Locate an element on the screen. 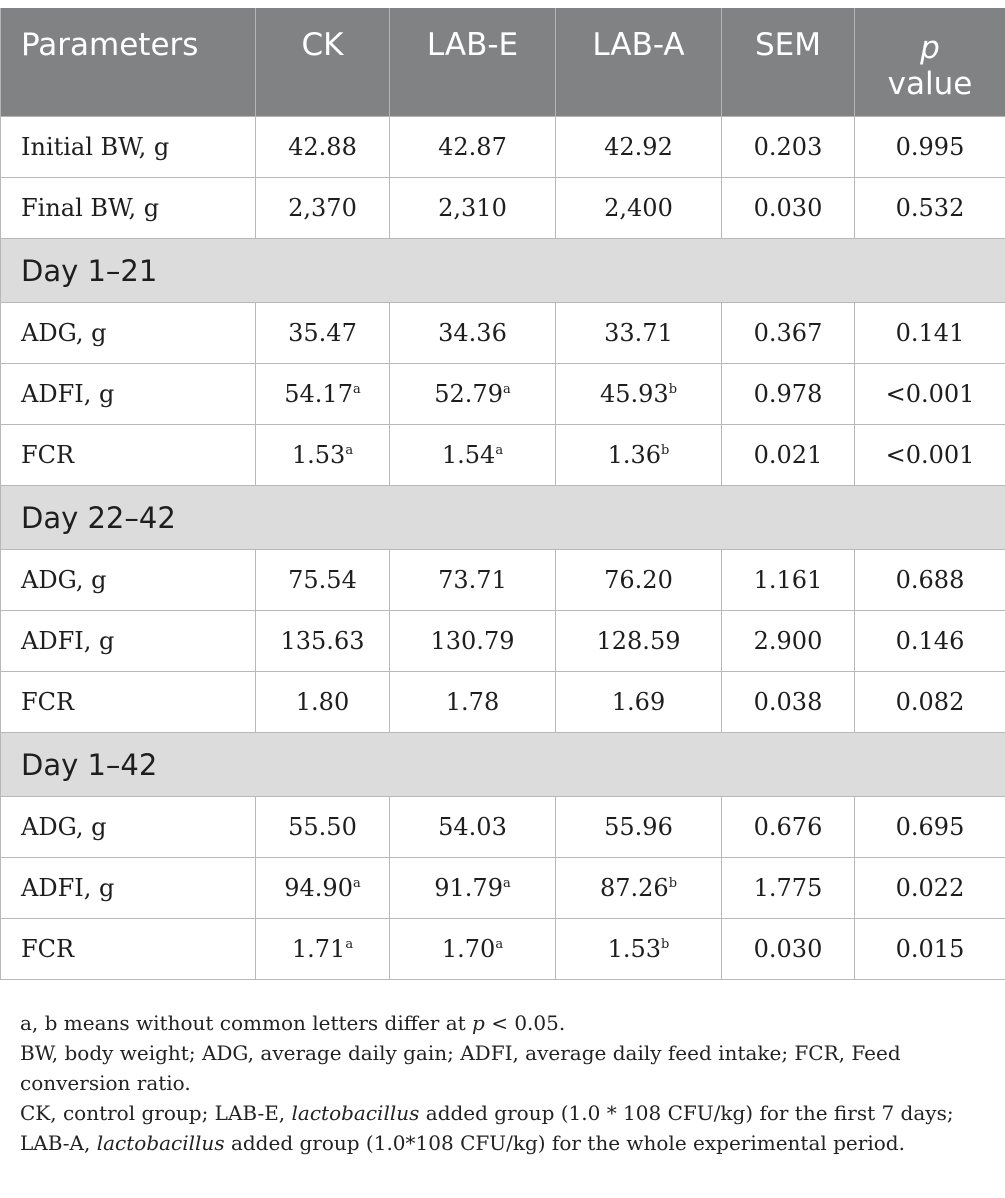 This screenshot has height=1198, width=1005. cell-p: 0.995 is located at coordinates (929, 147).